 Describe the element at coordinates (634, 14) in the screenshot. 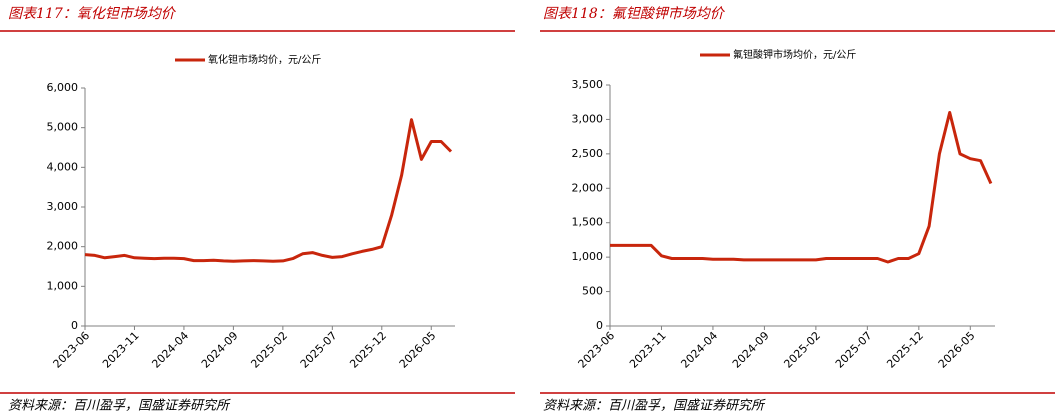

I see `panel-title: 图表118：氟钽酸钾市场均价` at that location.